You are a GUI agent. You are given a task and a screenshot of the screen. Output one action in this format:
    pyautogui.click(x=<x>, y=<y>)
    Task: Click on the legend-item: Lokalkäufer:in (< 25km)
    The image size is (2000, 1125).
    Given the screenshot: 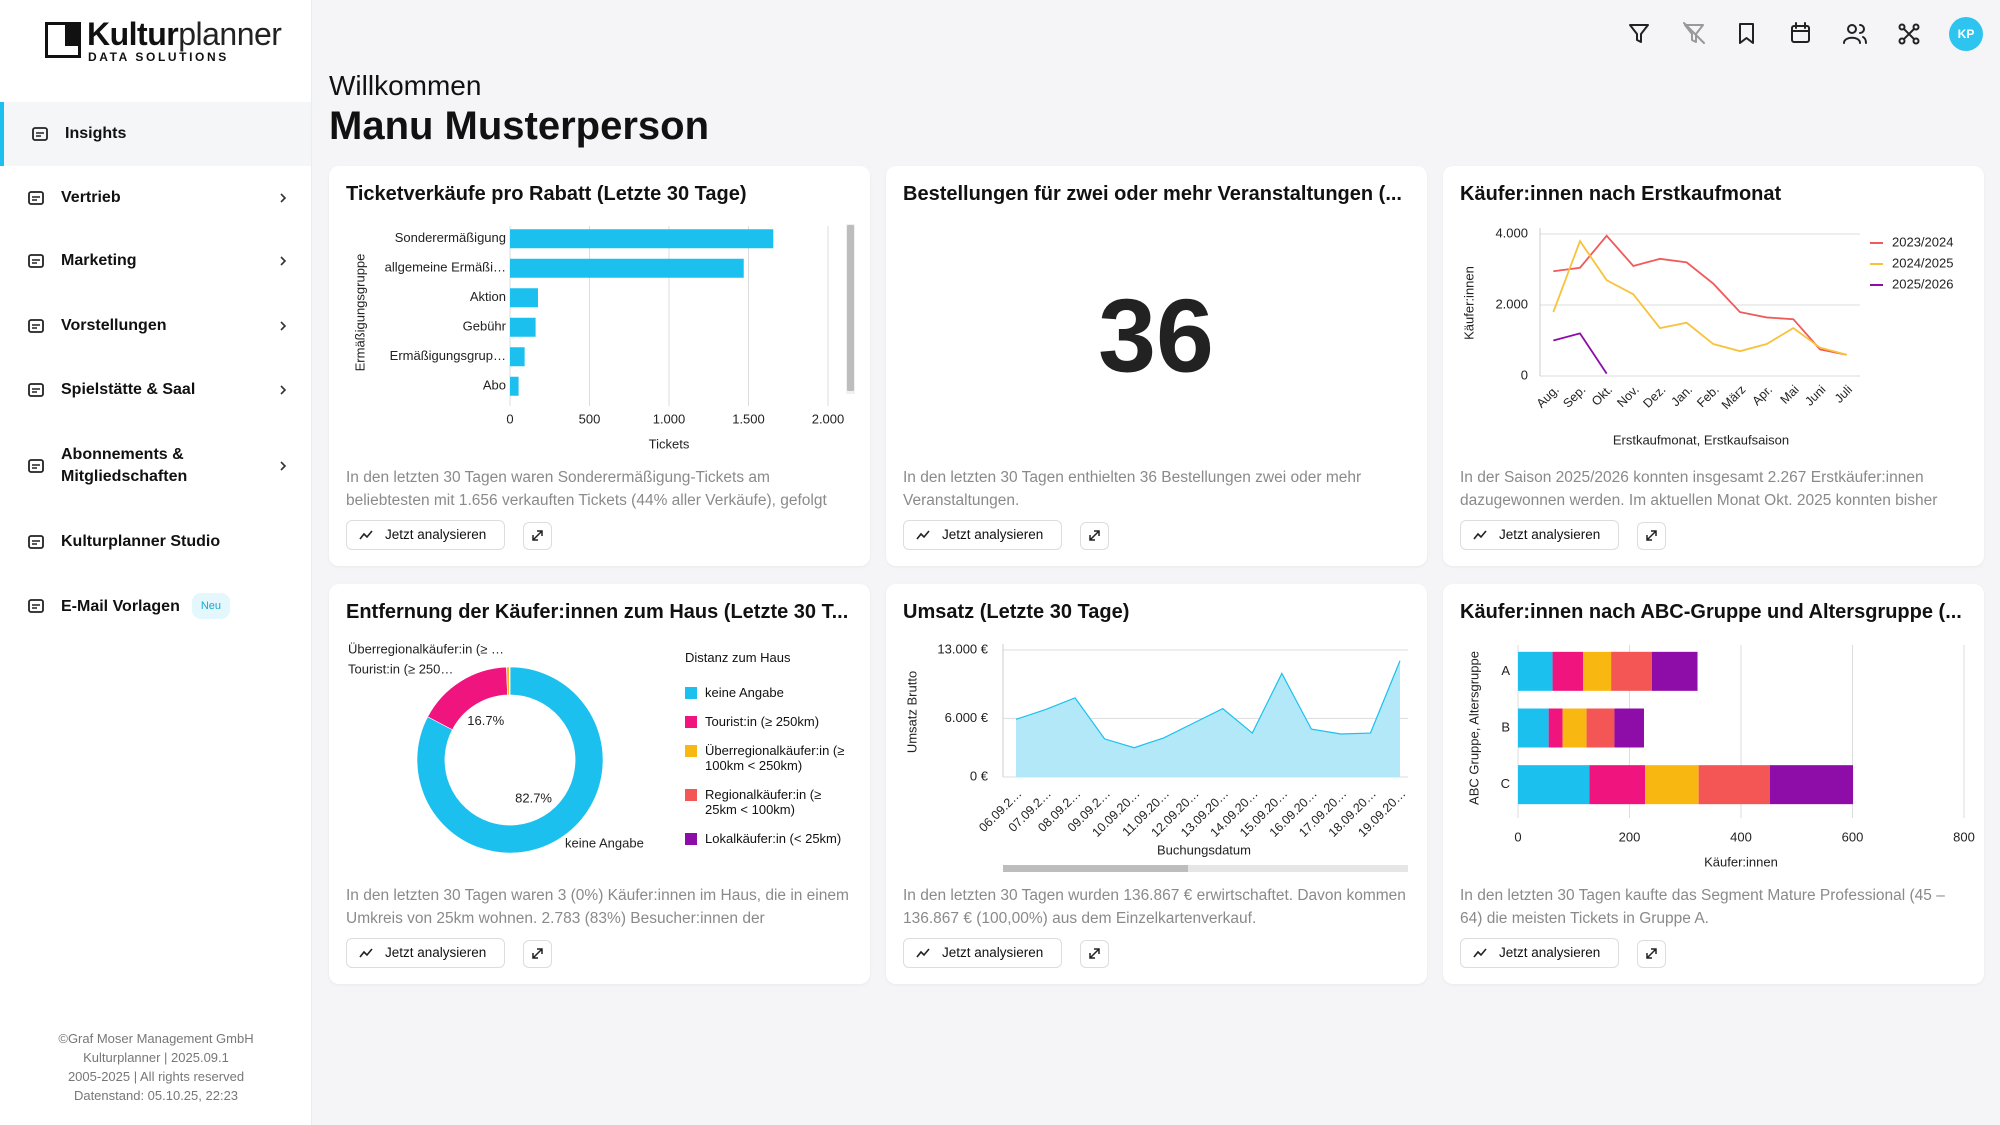 What is the action you would take?
    pyautogui.click(x=767, y=838)
    